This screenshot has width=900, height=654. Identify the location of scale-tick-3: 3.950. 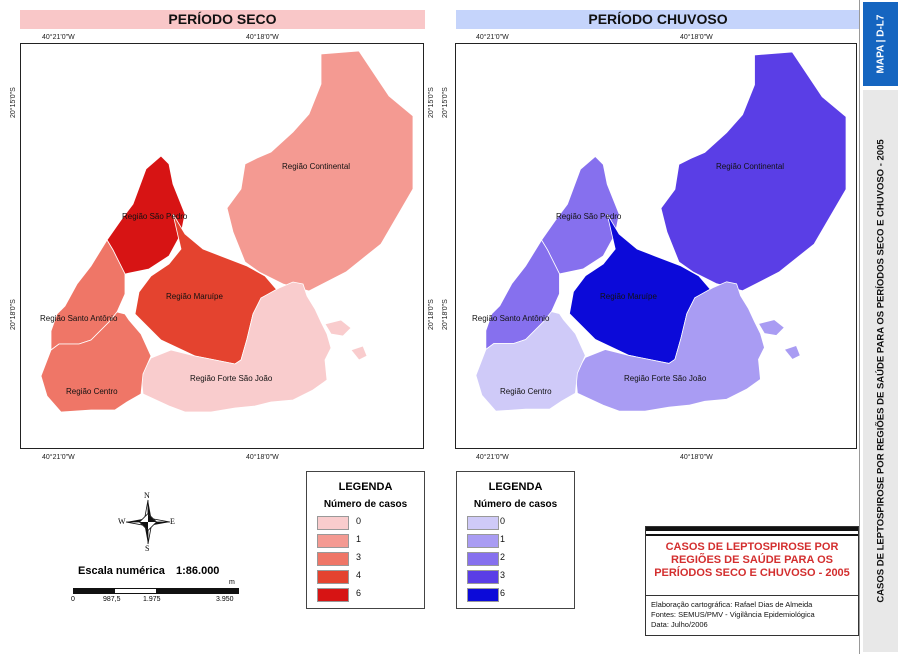
(225, 599).